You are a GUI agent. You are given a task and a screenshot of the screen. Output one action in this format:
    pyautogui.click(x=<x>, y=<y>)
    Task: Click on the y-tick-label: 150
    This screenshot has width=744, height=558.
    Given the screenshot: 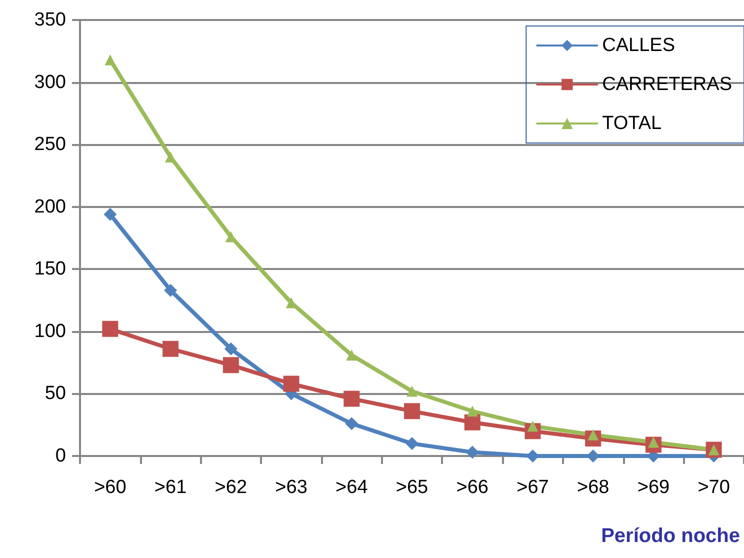 What is the action you would take?
    pyautogui.click(x=50, y=269)
    